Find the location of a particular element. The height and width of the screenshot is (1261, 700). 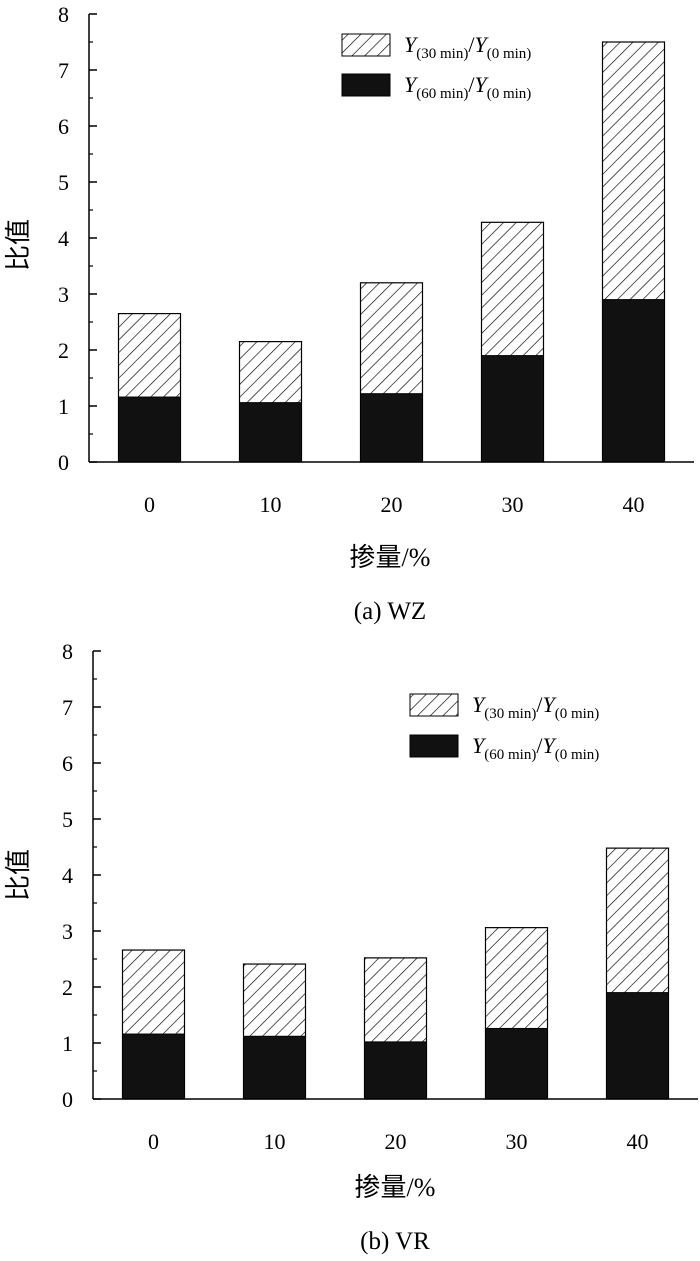

figure-caption: (a) WZ is located at coordinates (390, 611).